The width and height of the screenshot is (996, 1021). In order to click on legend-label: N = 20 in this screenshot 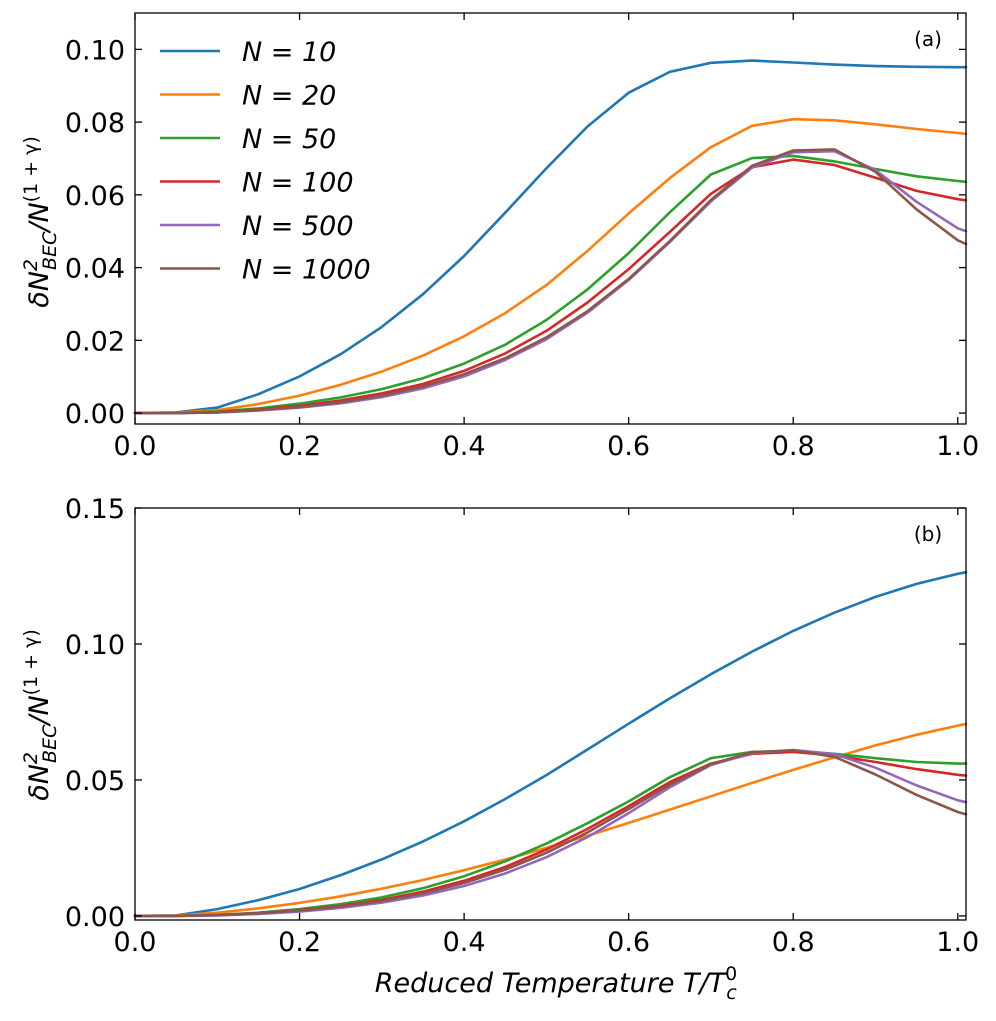, I will do `click(289, 96)`.